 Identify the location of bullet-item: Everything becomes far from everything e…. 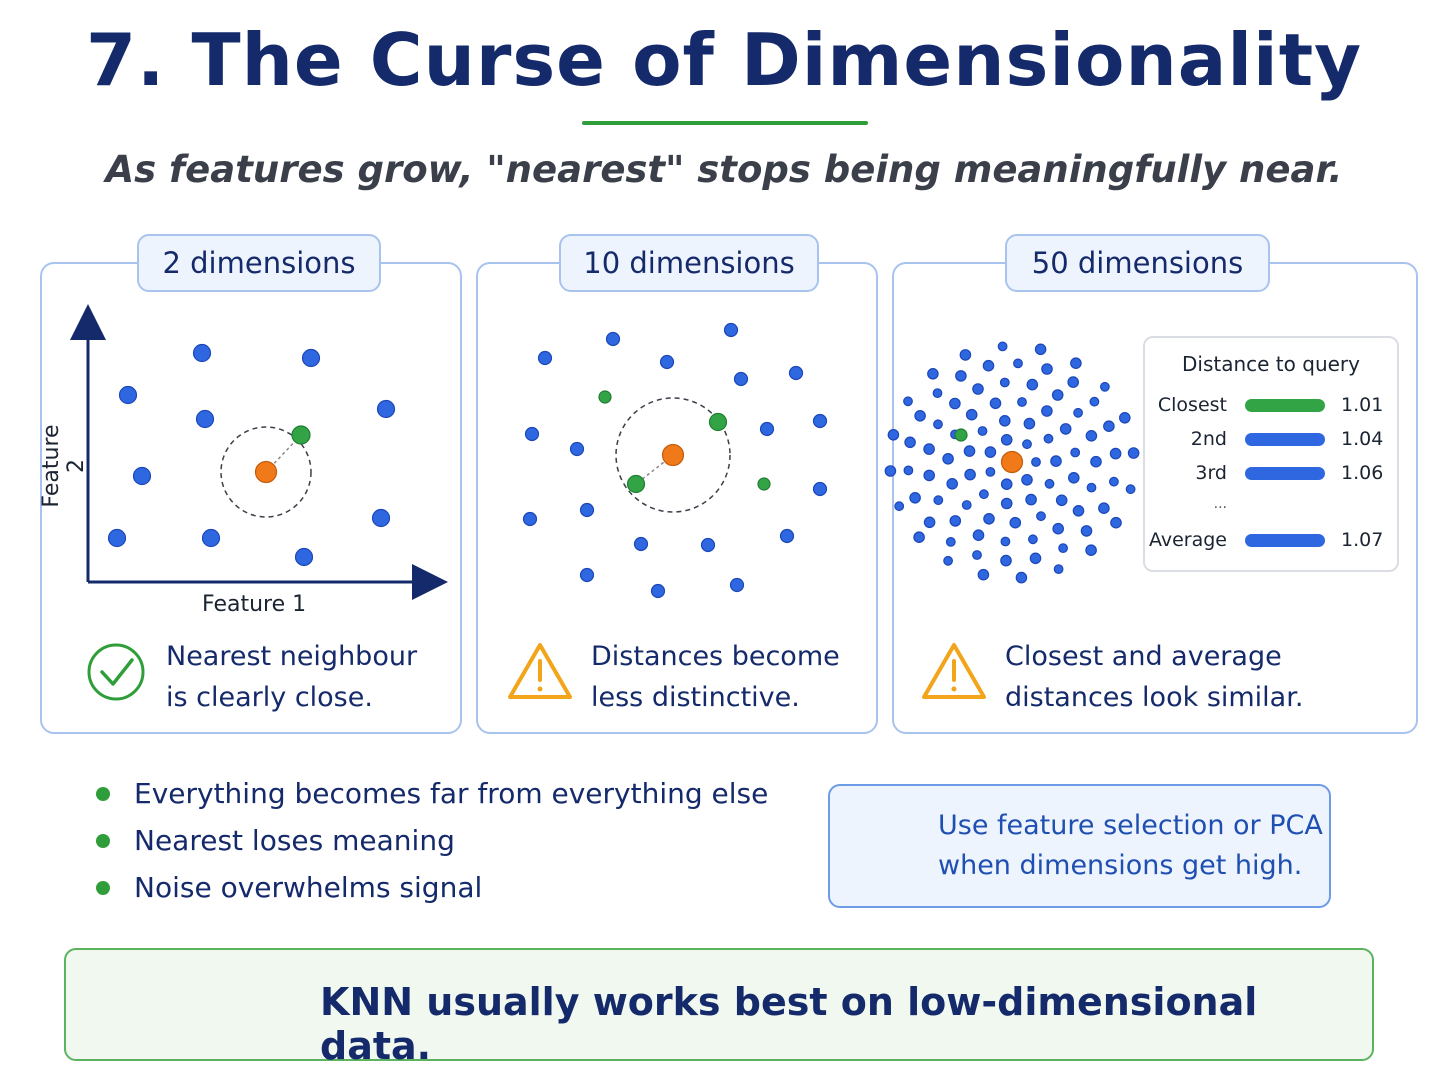
(432, 793).